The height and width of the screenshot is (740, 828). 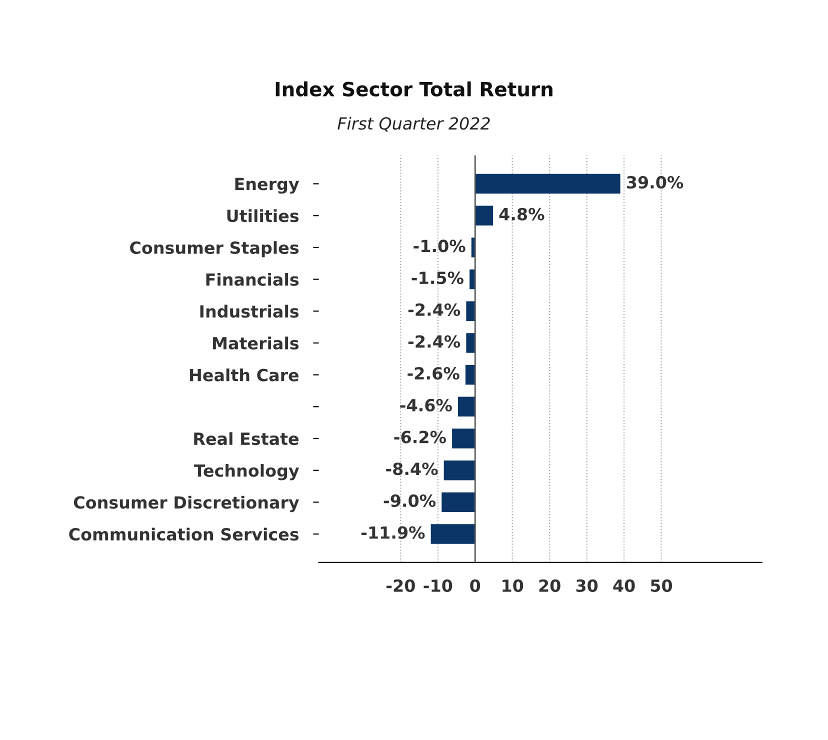 I want to click on y-tick-label: Real Estate, so click(x=246, y=439).